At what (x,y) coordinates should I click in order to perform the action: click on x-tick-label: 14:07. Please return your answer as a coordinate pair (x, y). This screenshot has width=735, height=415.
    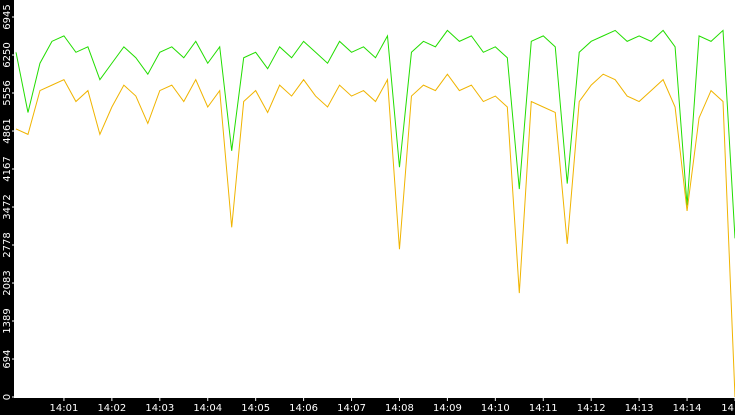
    Looking at the image, I should click on (351, 408).